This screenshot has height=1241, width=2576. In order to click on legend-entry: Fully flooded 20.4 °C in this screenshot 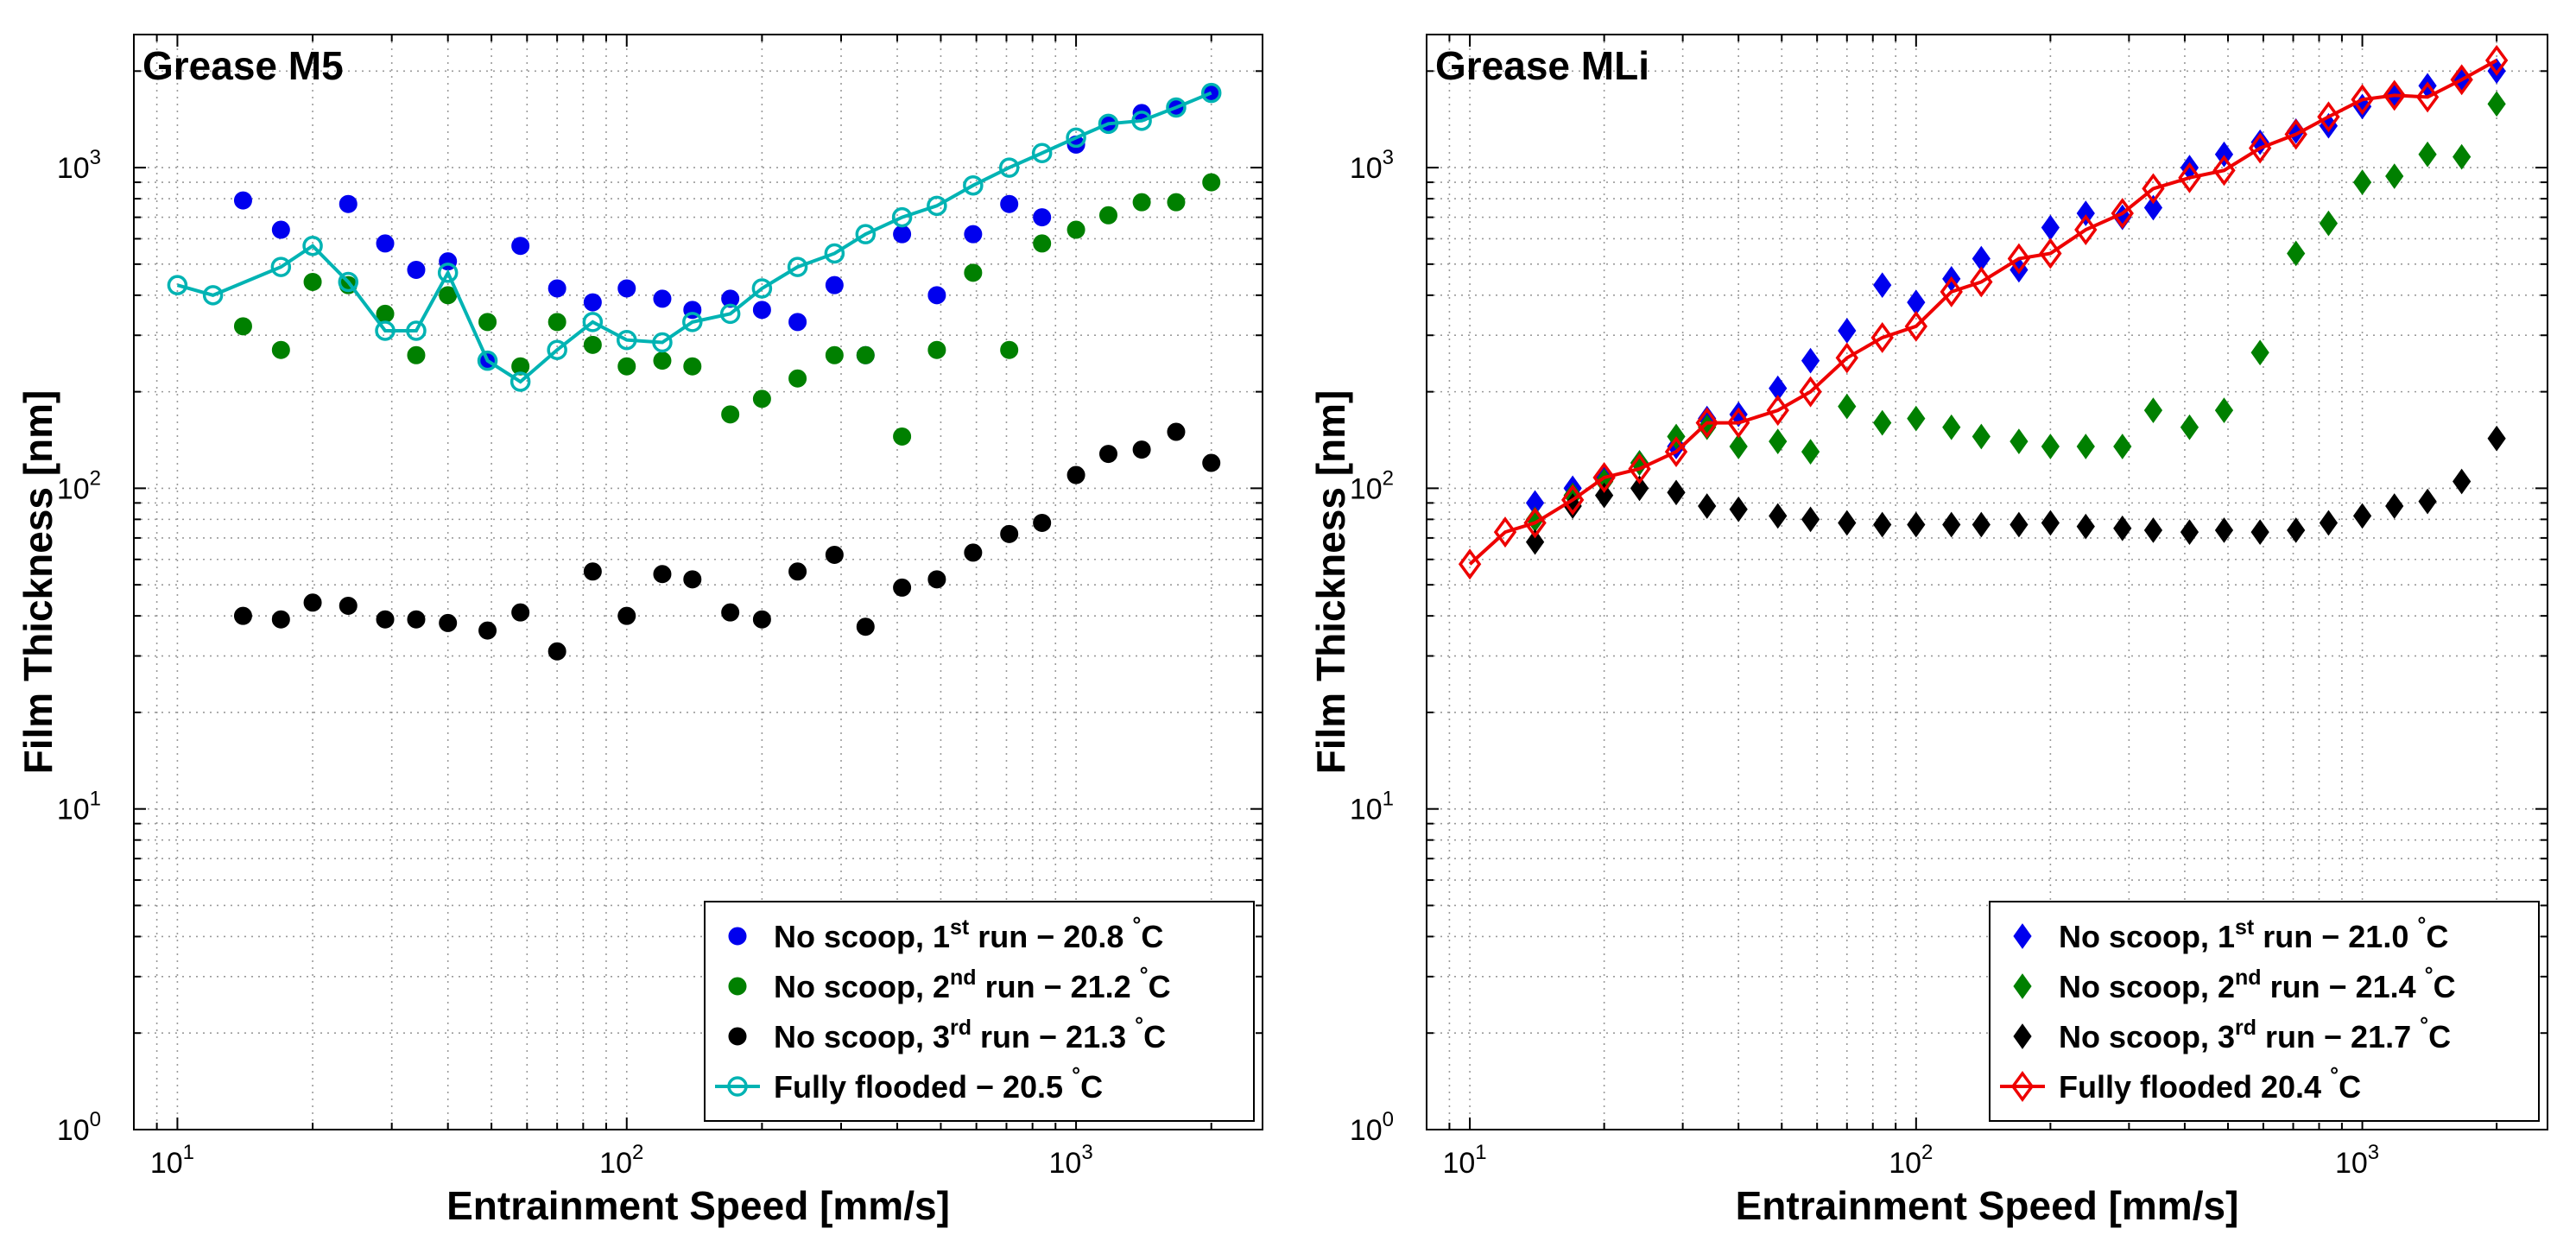, I will do `click(2180, 1084)`.